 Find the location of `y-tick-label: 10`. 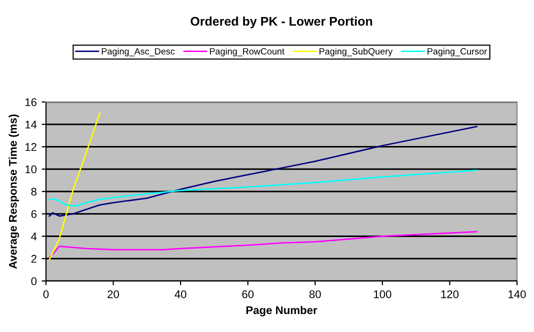

y-tick-label: 10 is located at coordinates (31, 169).